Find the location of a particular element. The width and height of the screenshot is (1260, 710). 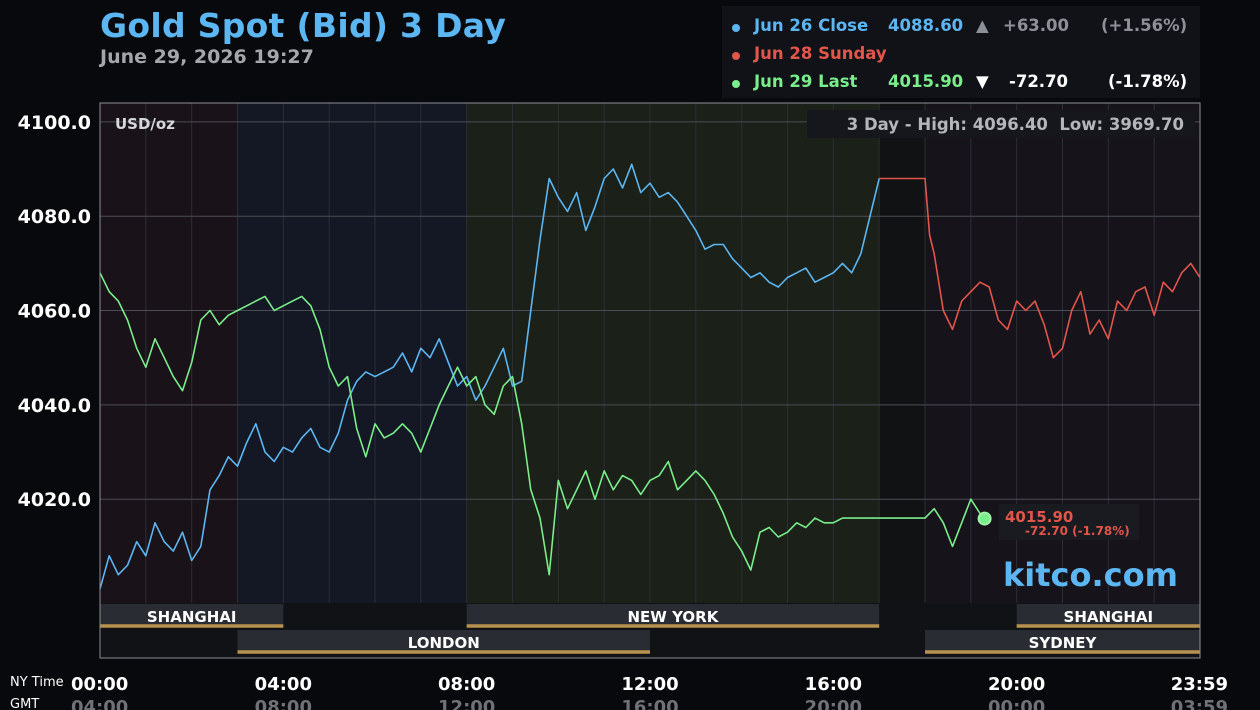

legend-pct: (-1.78%) is located at coordinates (1148, 81).